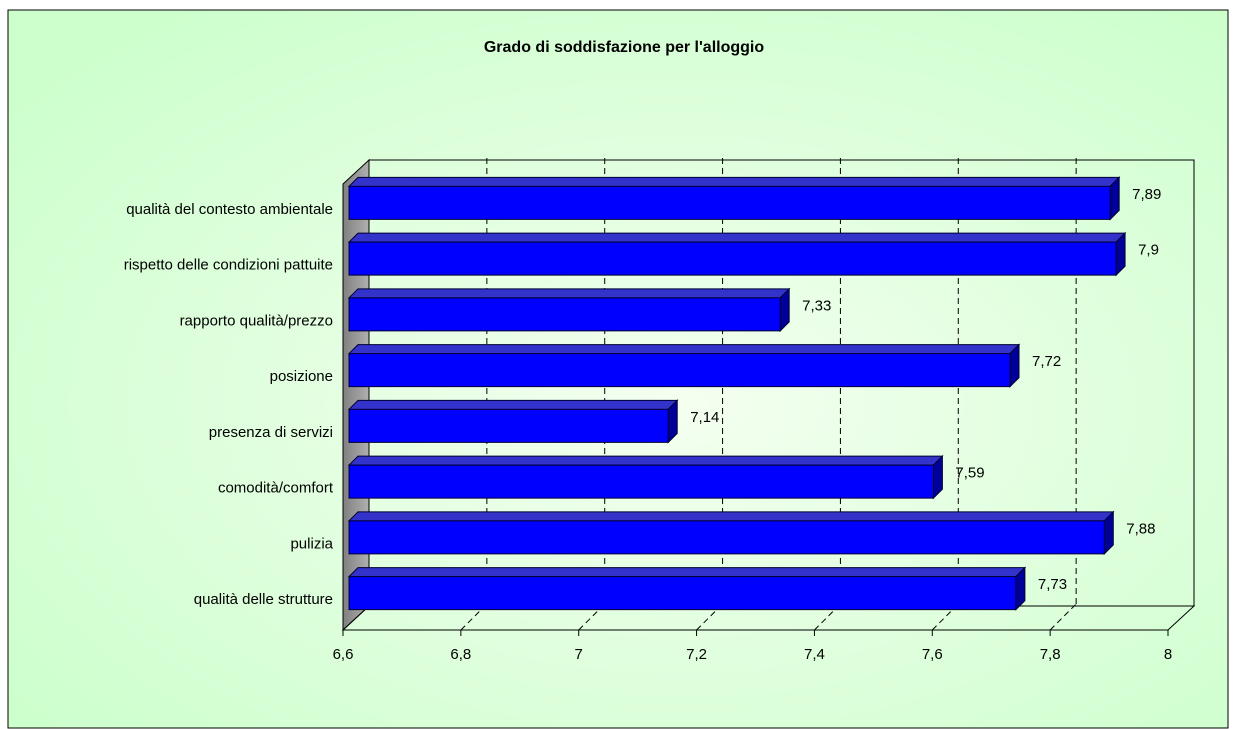 The width and height of the screenshot is (1236, 729). Describe the element at coordinates (1148, 250) in the screenshot. I see `value-label: 7,9` at that location.